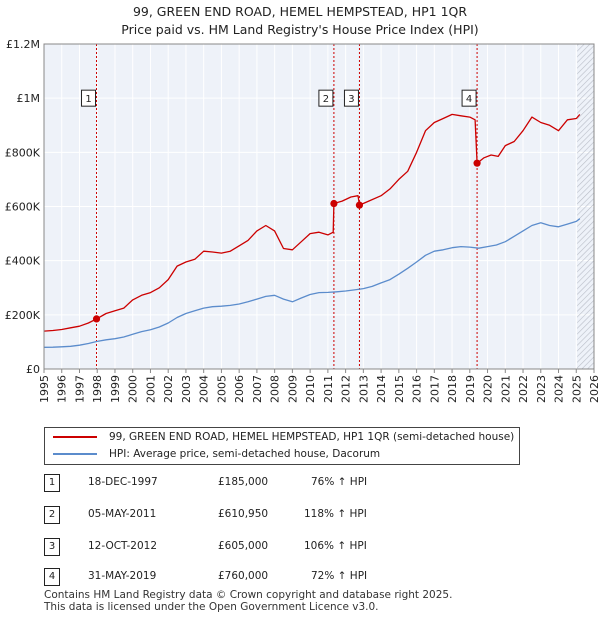  What do you see at coordinates (399, 389) in the screenshot?
I see `x-tick-label: 2015` at bounding box center [399, 389].